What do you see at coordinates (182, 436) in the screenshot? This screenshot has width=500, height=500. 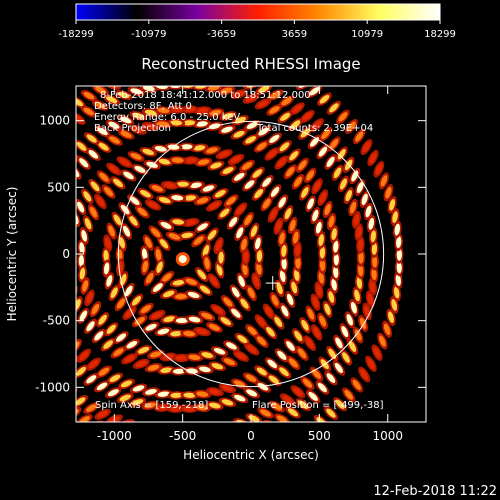 I see `x-tick-label: -500` at bounding box center [182, 436].